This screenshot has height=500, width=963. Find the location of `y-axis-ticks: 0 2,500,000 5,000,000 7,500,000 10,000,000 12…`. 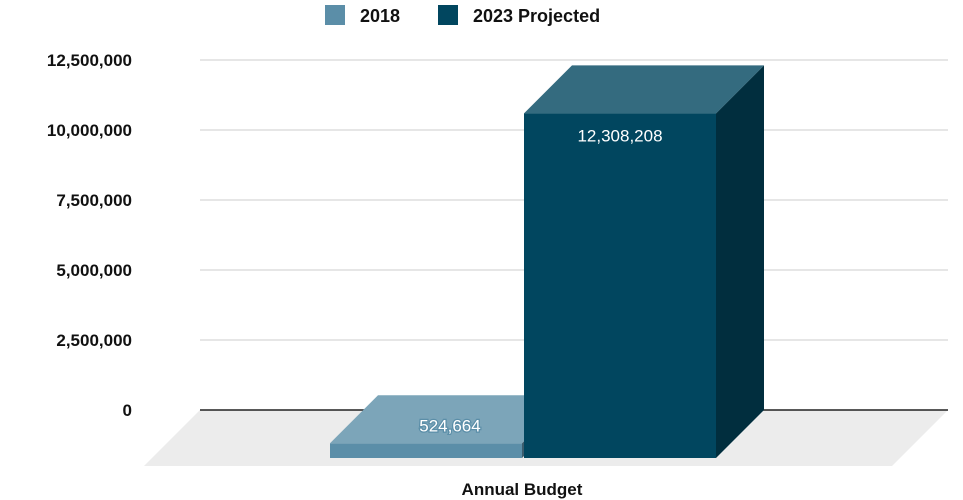

y-axis-ticks: 0 2,500,000 5,000,000 7,500,000 10,000,000 12… is located at coordinates (89, 235).